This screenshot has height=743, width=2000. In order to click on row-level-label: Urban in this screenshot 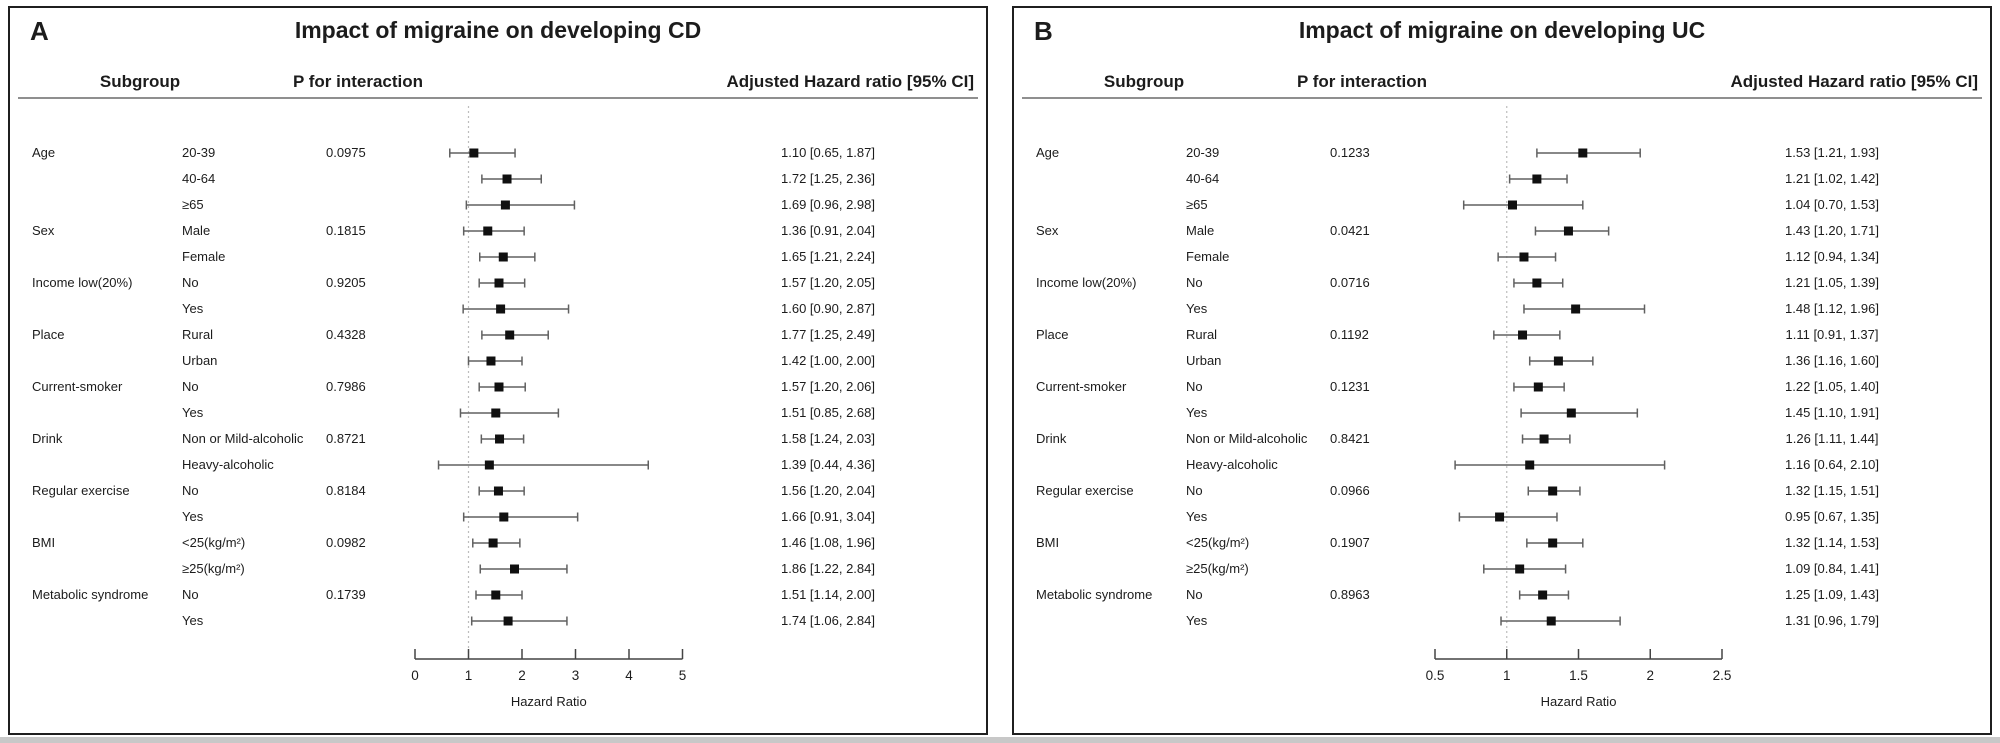, I will do `click(1204, 360)`.